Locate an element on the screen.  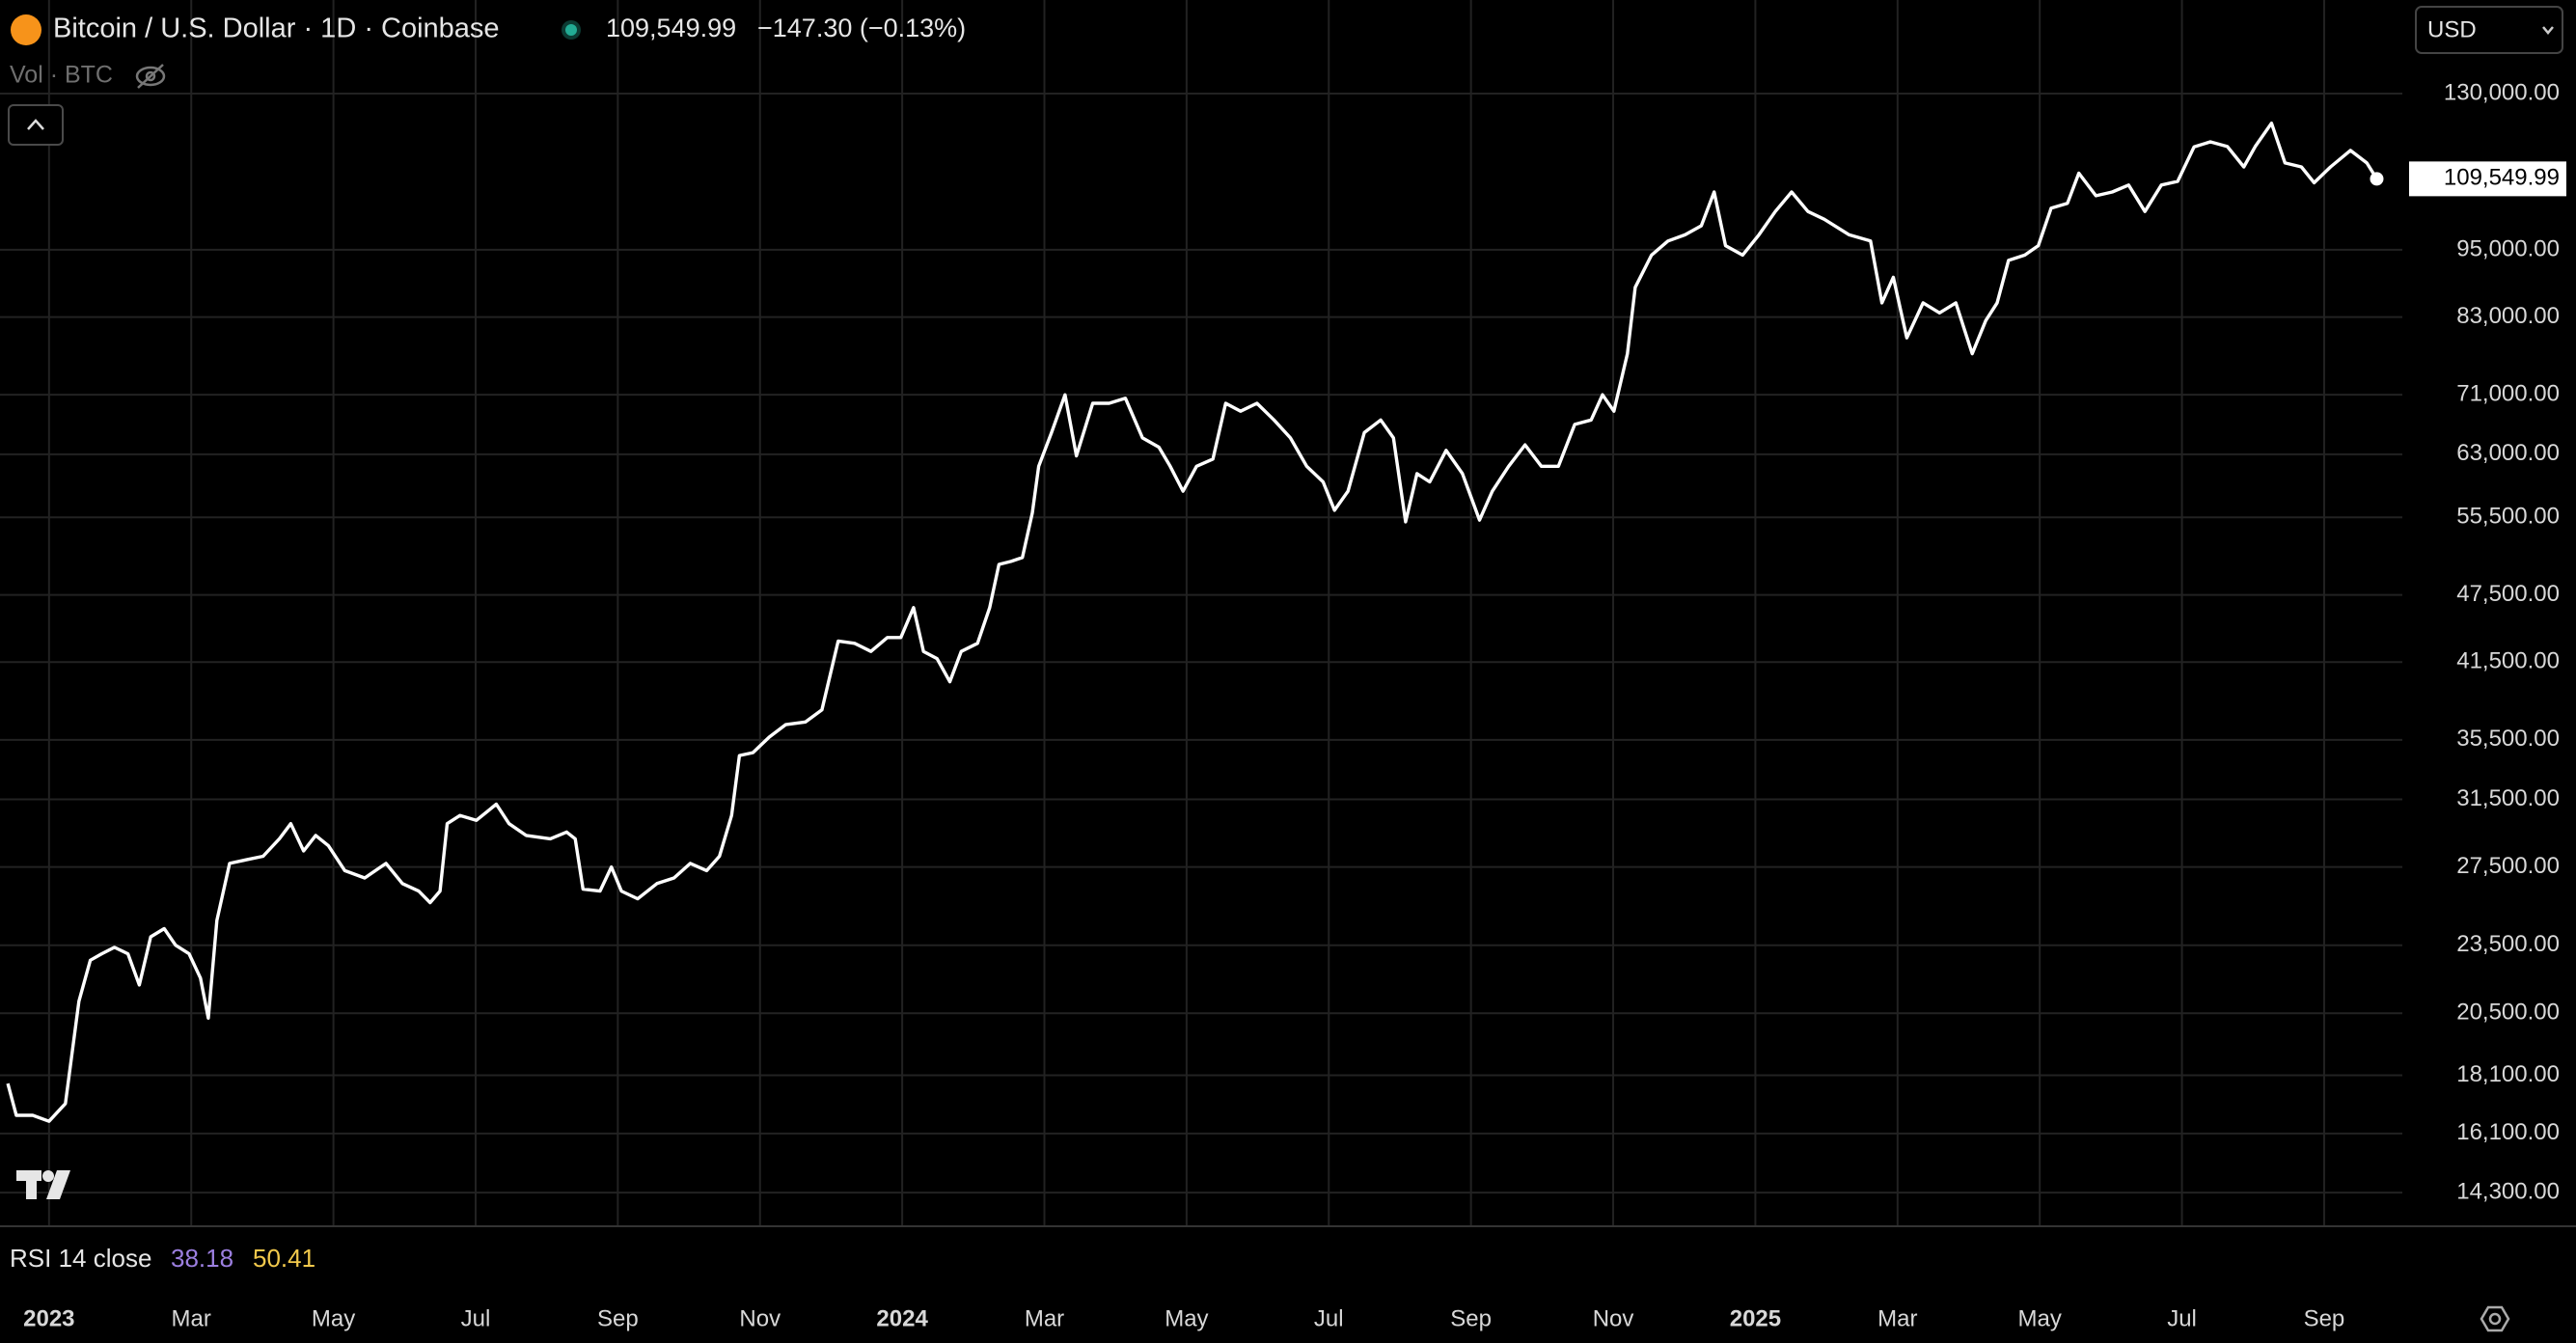
y-tick-label: 95,000.00 is located at coordinates (2508, 248).